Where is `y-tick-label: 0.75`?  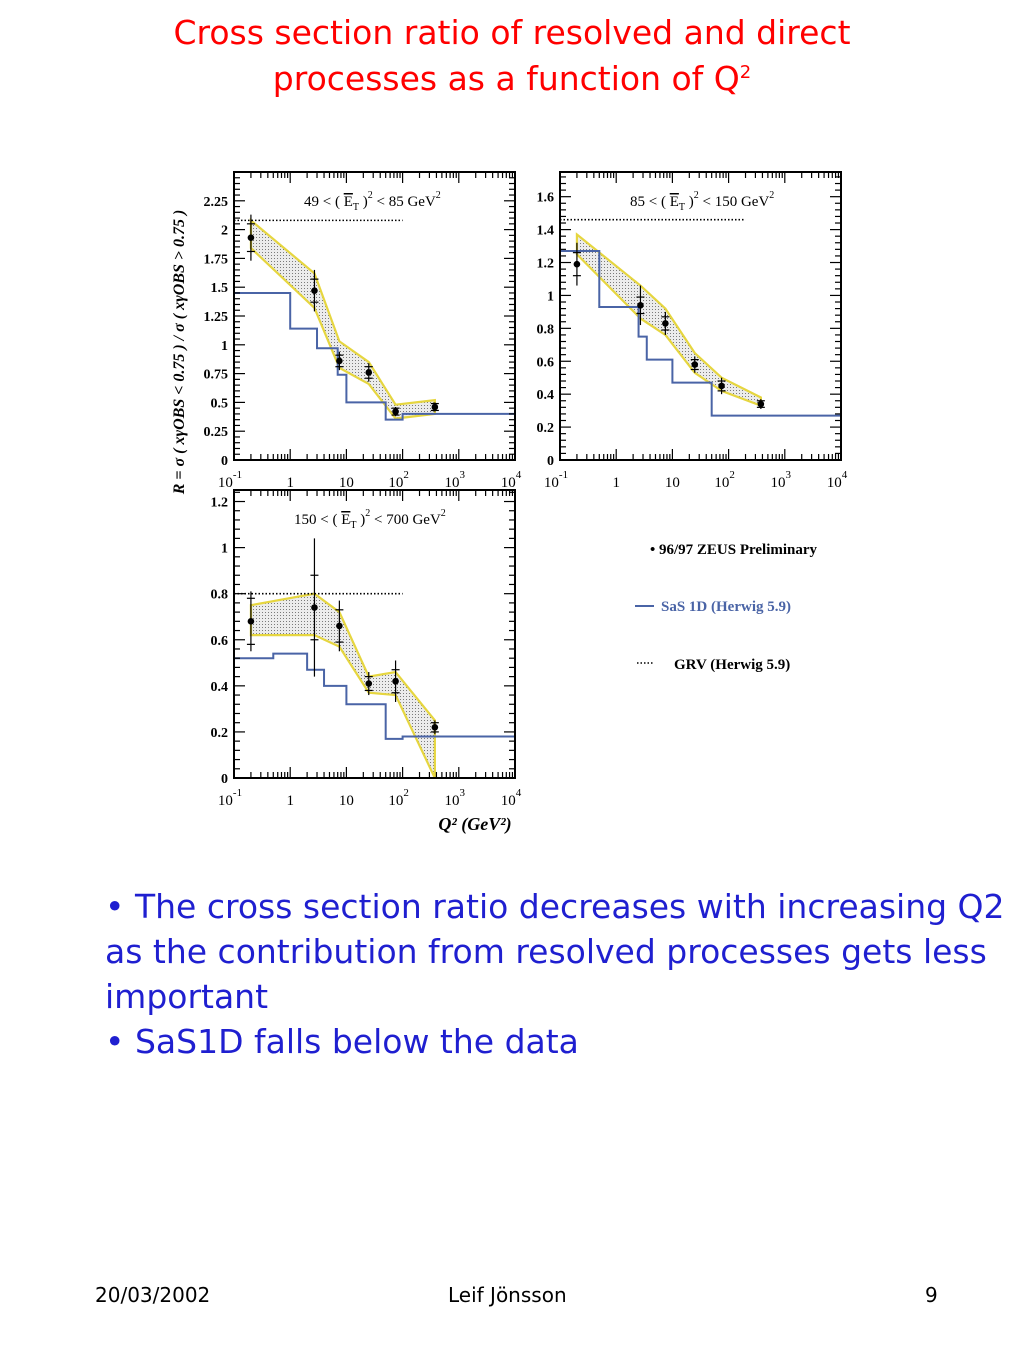
y-tick-label: 0.75 is located at coordinates (216, 375).